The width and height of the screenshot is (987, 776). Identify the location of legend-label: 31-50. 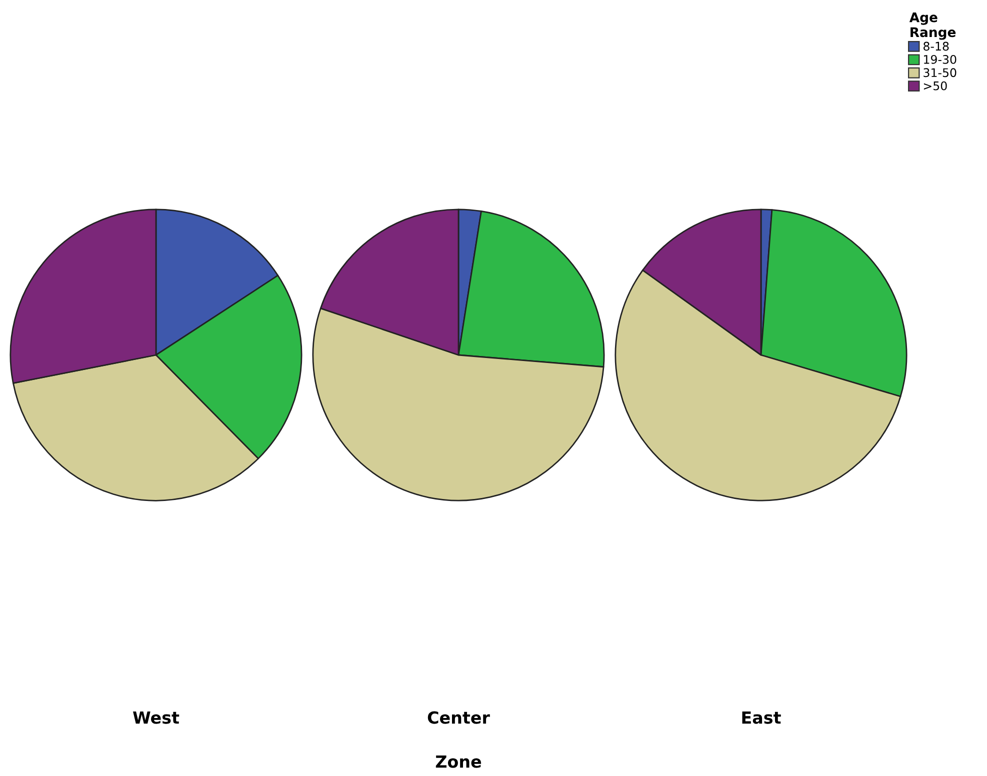
(940, 73).